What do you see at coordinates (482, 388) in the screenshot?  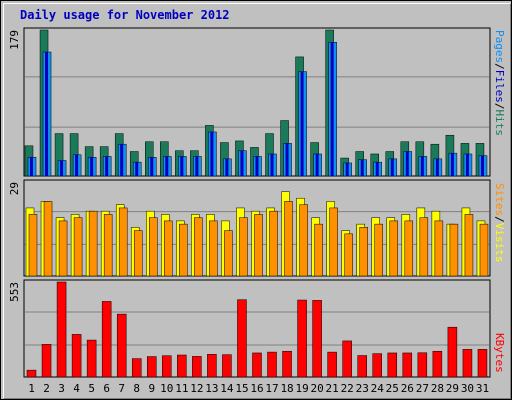 I see `x-tick-label: 31` at bounding box center [482, 388].